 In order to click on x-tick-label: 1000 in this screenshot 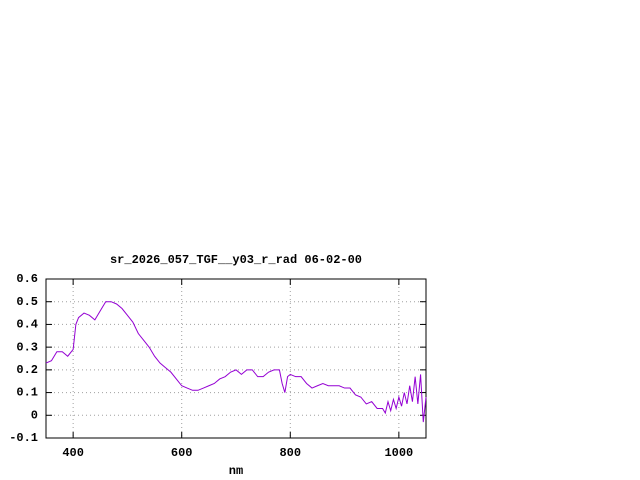, I will do `click(398, 453)`.